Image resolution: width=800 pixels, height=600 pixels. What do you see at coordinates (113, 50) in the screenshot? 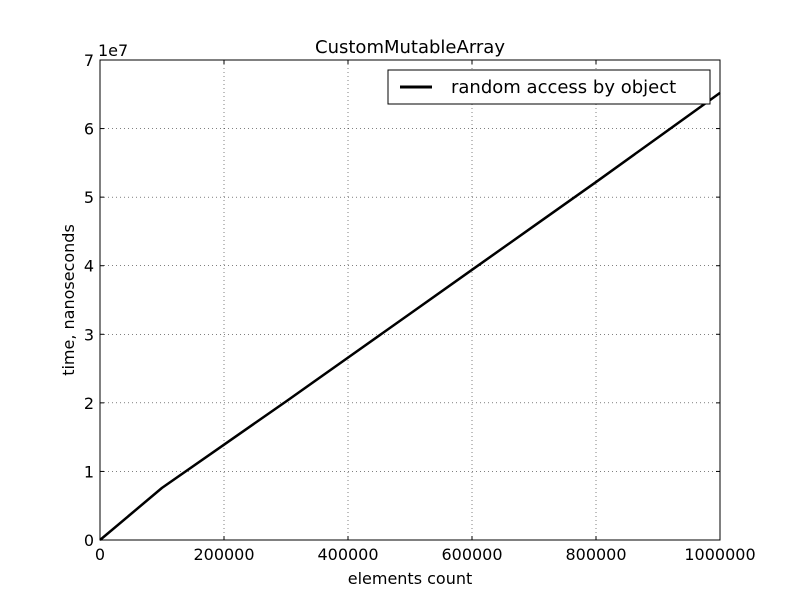
I see `y-offset-label: 1e7` at bounding box center [113, 50].